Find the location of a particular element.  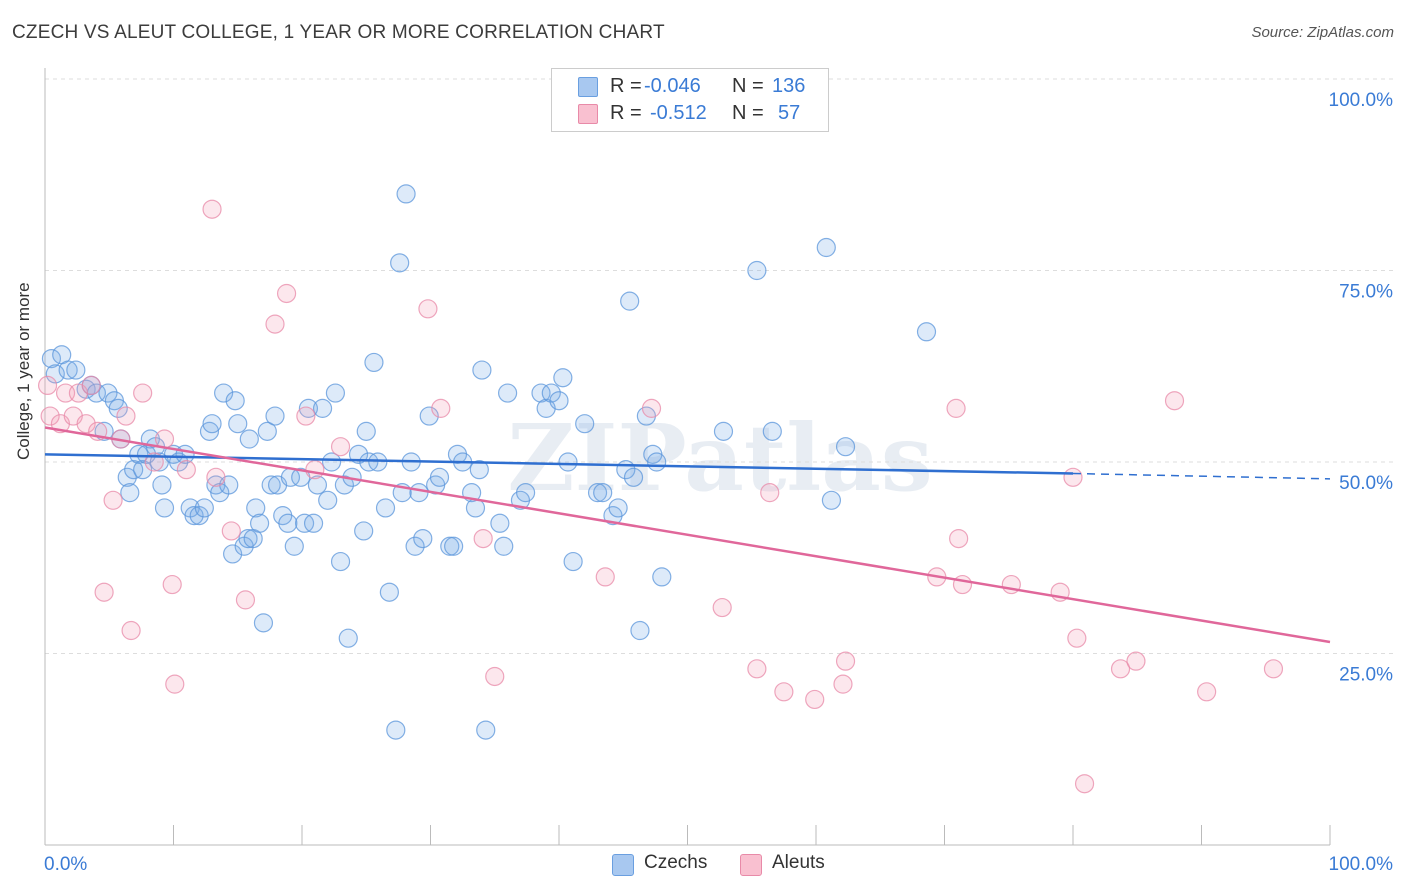

legend-swatch-aleuts is located at coordinates (588, 114).